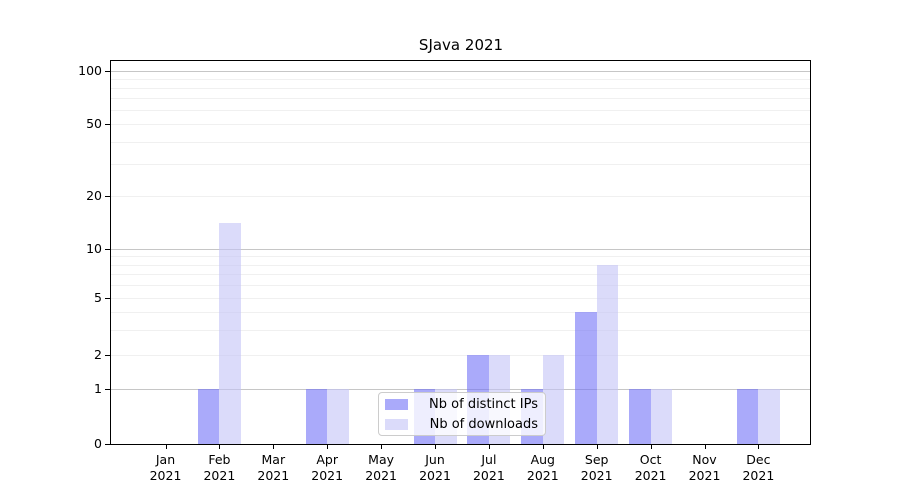 The image size is (900, 500). I want to click on x-tick-label: May 2021, so click(381, 467).